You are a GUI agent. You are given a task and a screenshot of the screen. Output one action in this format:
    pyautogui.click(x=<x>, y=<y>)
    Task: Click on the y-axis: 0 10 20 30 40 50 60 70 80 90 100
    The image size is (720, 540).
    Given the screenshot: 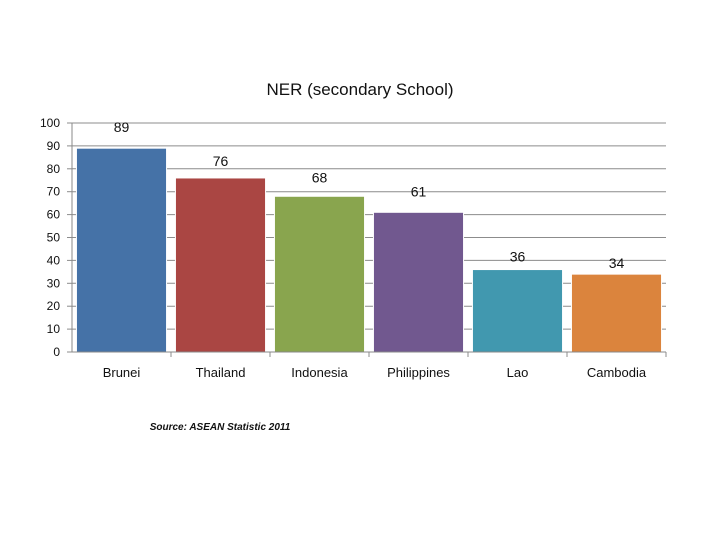 What is the action you would take?
    pyautogui.click(x=56, y=237)
    